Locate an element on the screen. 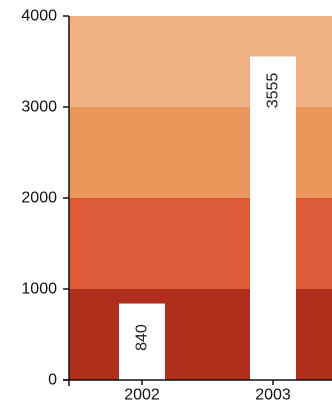 This screenshot has height=401, width=332. y-tick-label-3000: 3000 is located at coordinates (39, 107).